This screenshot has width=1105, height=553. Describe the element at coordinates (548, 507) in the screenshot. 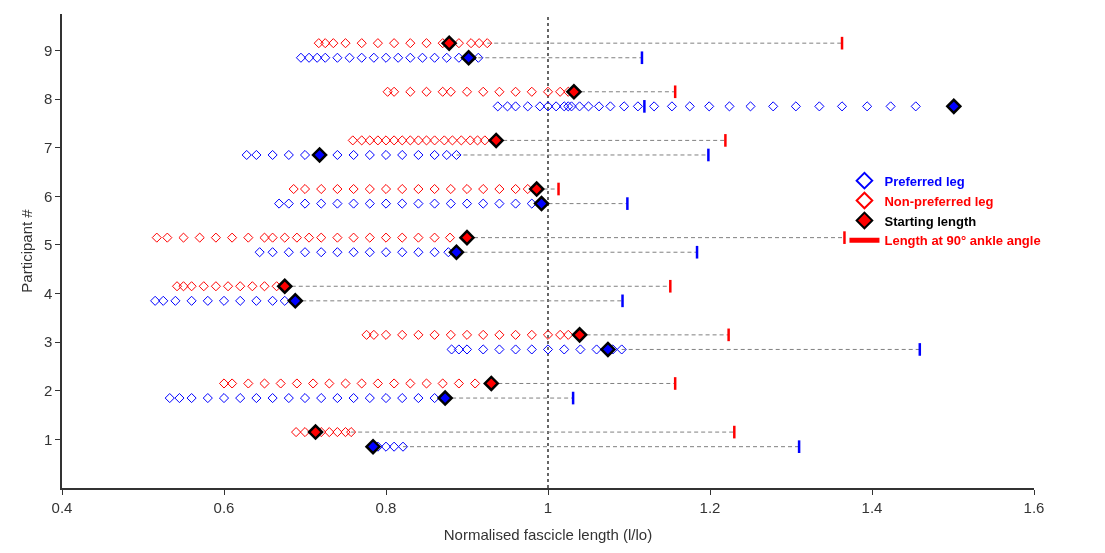

I see `x-tick-label: 1` at that location.